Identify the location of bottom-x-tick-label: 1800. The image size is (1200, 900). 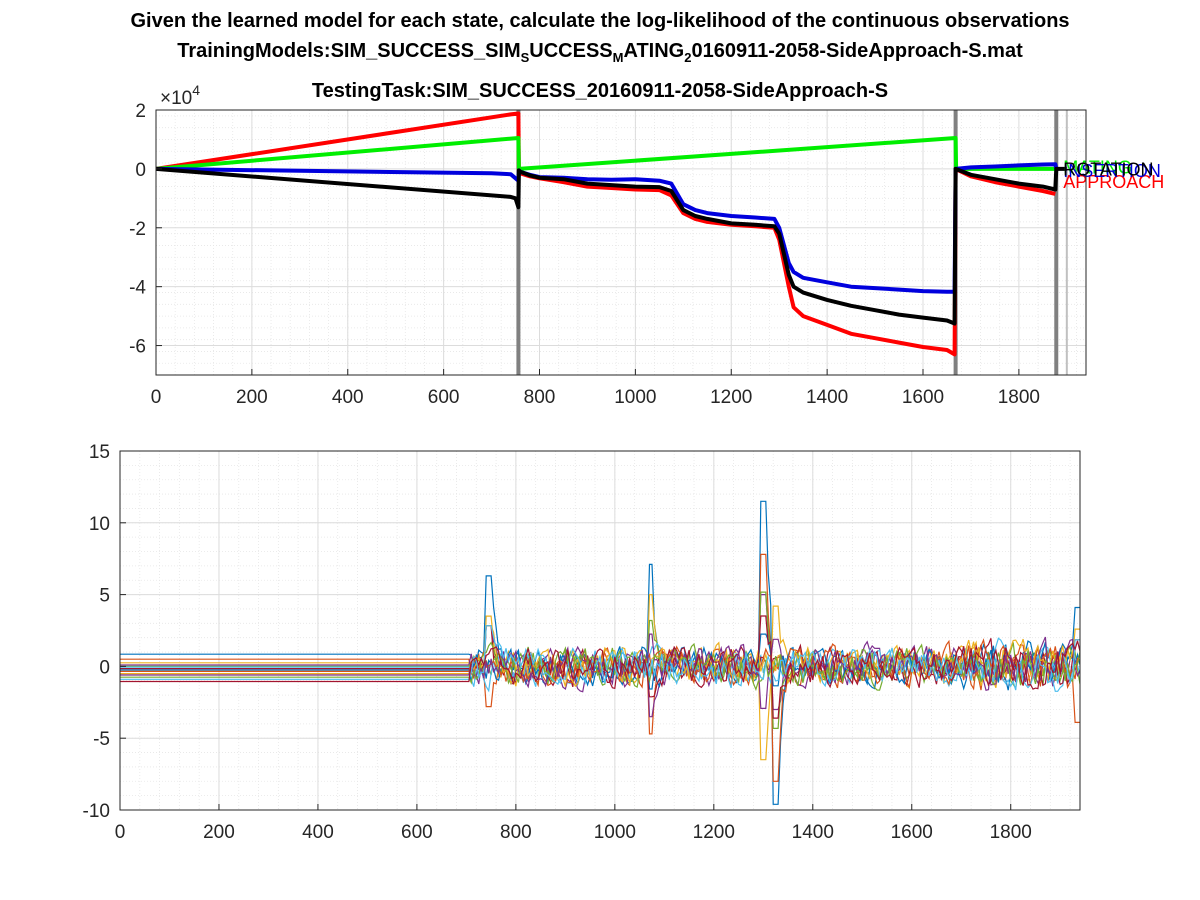
(1011, 832).